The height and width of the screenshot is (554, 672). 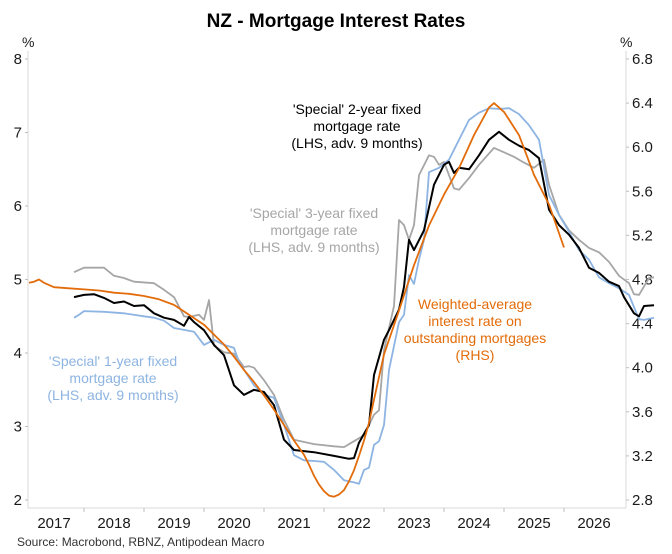 What do you see at coordinates (28, 42) in the screenshot?
I see `left-axis-unit: %` at bounding box center [28, 42].